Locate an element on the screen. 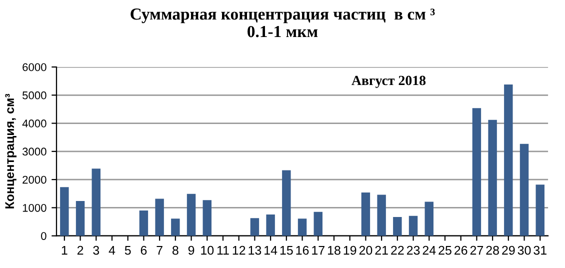 Image resolution: width=565 pixels, height=268 pixels. x-tick-label: 19 is located at coordinates (350, 250).